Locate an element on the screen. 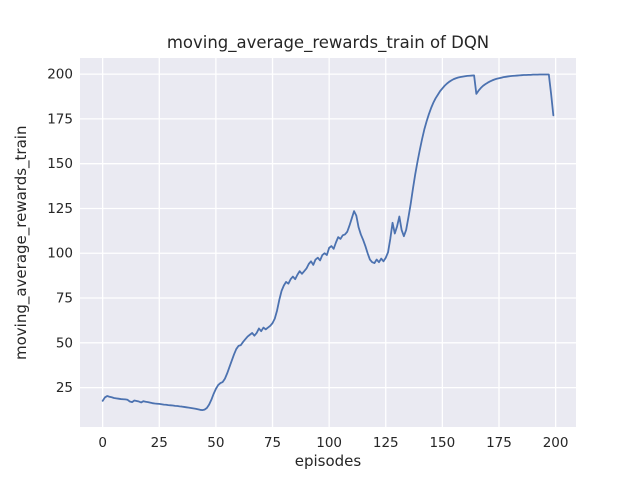 Image resolution: width=640 pixels, height=480 pixels. y-tick-label: 50 is located at coordinates (64, 343).